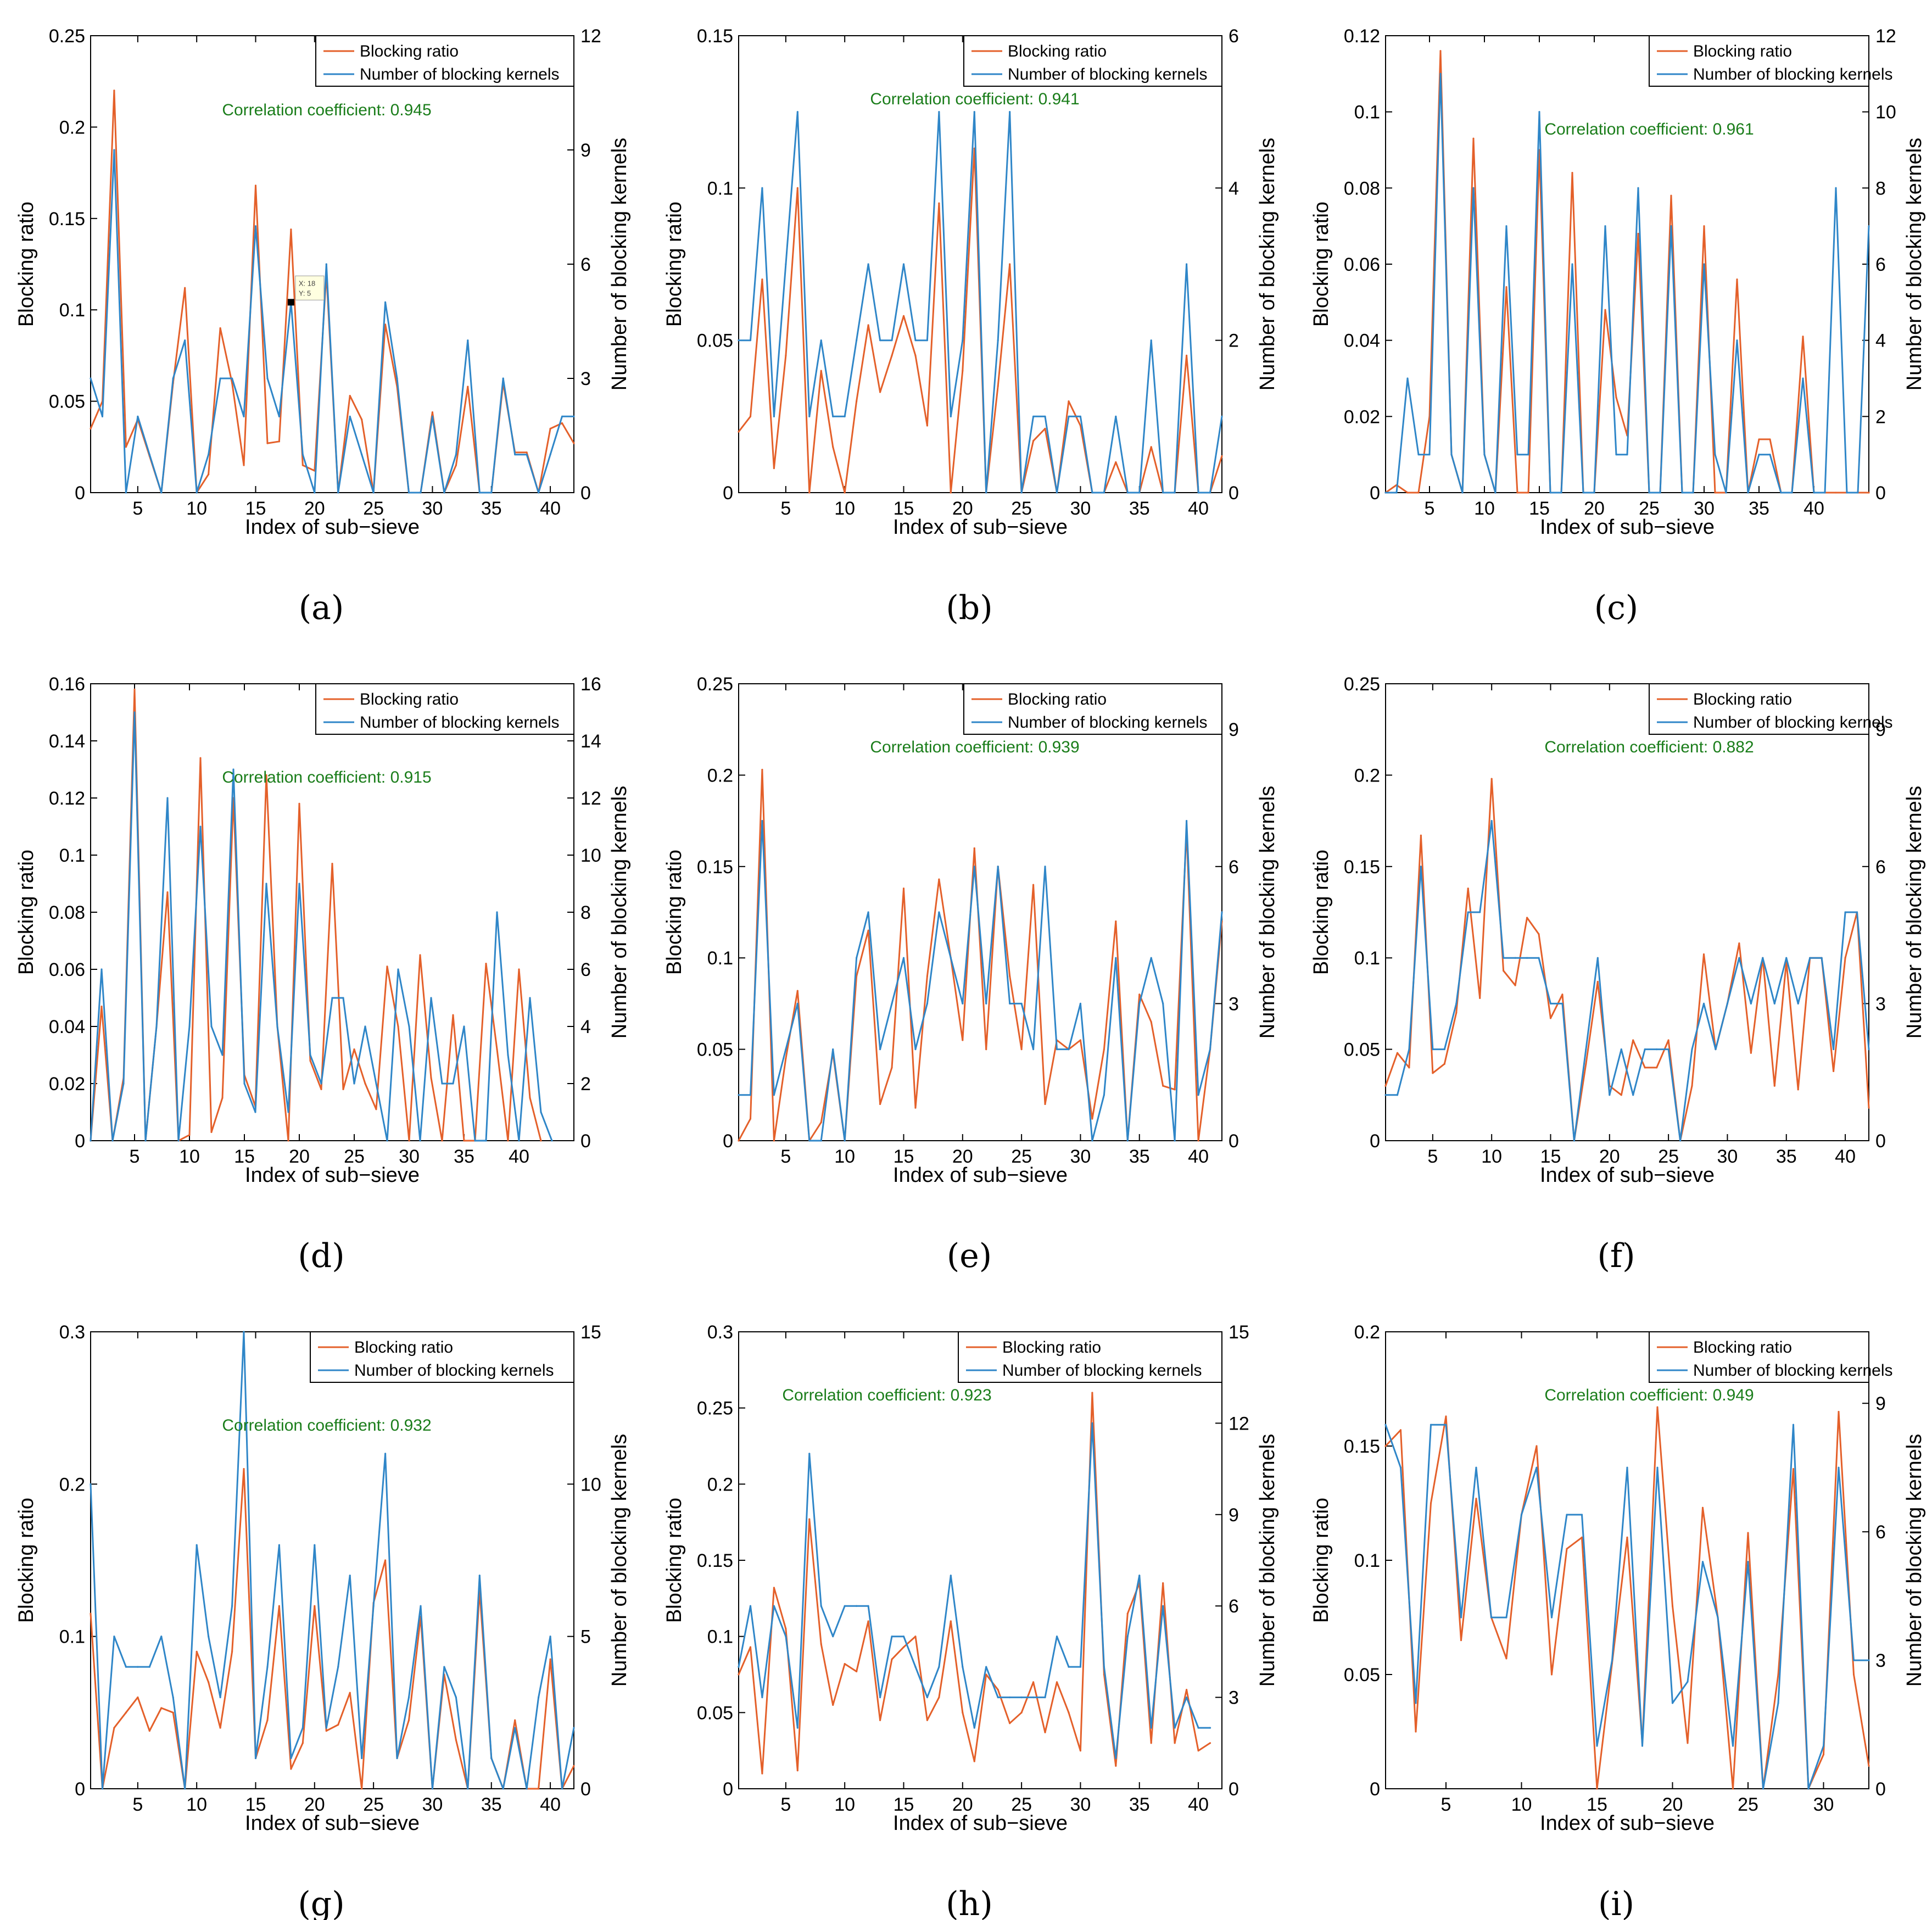 This screenshot has height=1920, width=1932. I want to click on y-right-tick-label: 10, so click(590, 1484).